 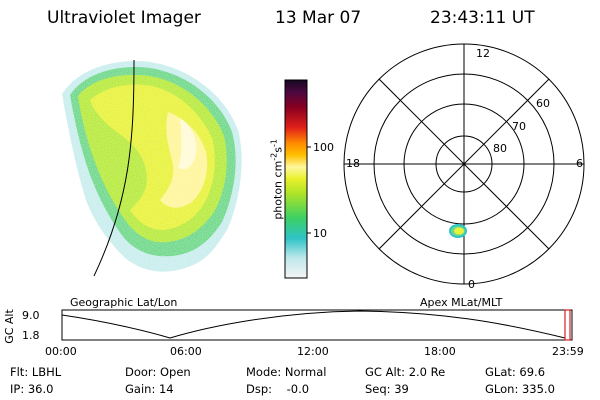 I want to click on lat-label-70: 70, so click(x=519, y=126).